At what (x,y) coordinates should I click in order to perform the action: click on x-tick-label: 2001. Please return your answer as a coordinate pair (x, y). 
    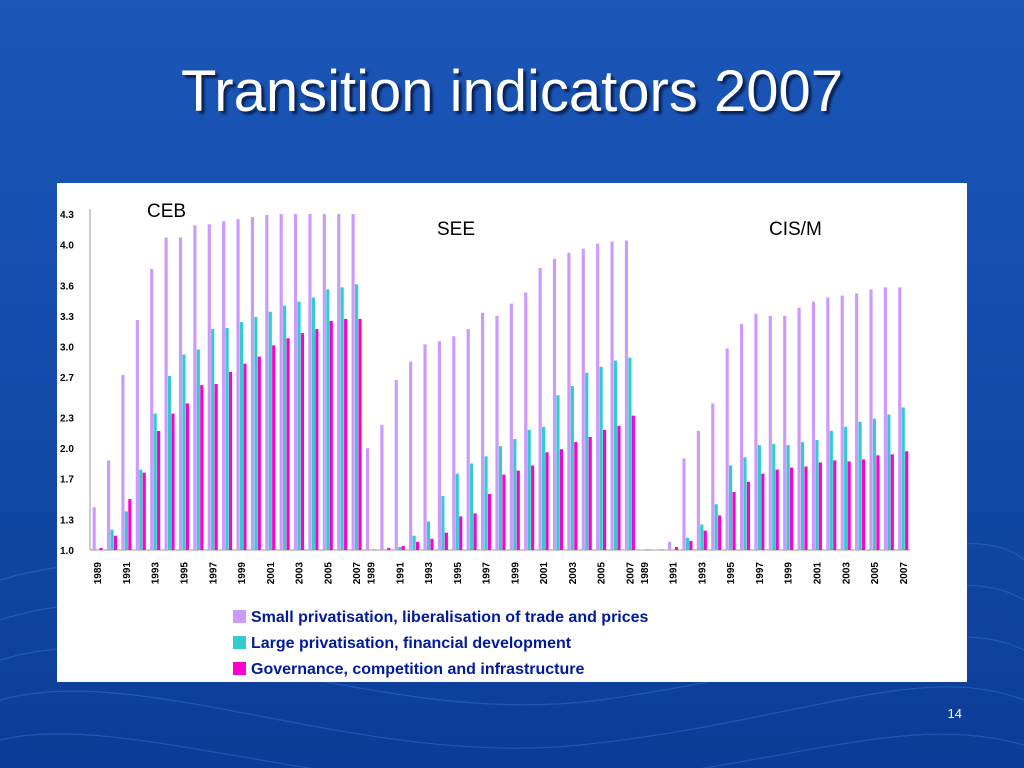
    Looking at the image, I should click on (817, 573).